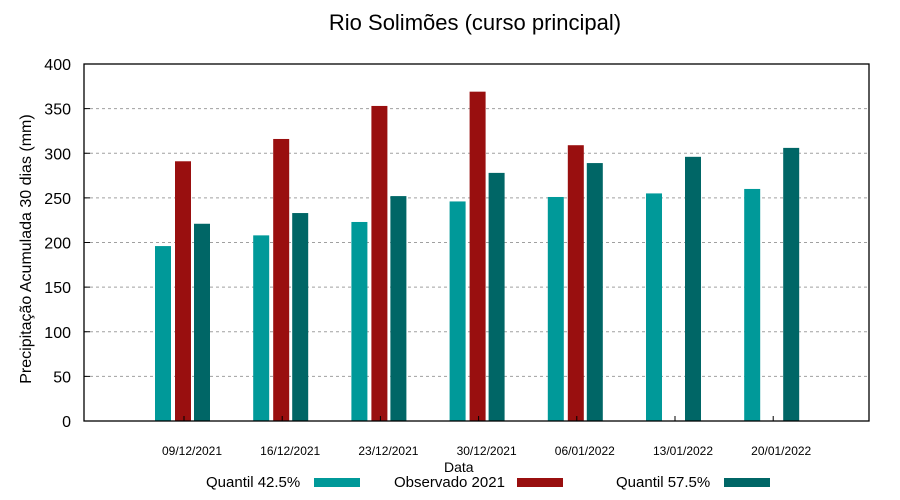  What do you see at coordinates (253, 482) in the screenshot?
I see `legend-label: Quantil 42.5%` at bounding box center [253, 482].